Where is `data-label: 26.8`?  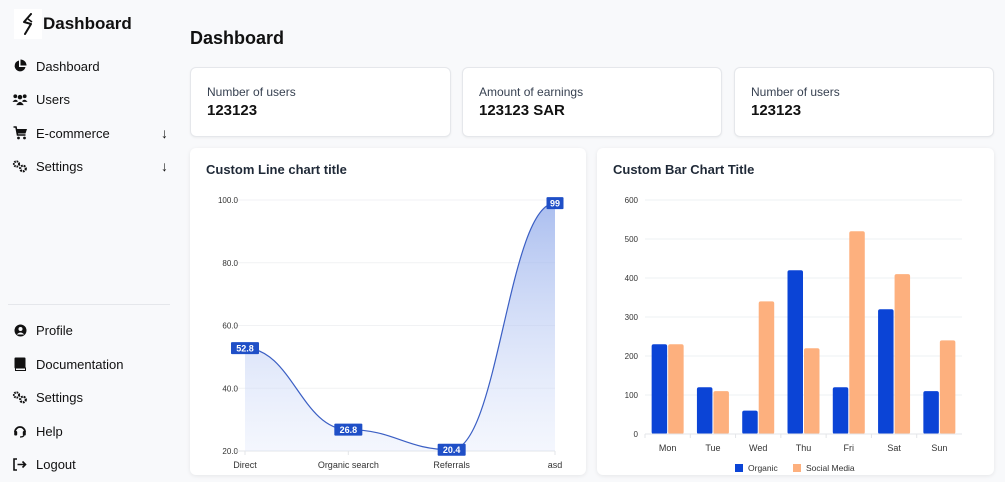 data-label: 26.8 is located at coordinates (349, 430).